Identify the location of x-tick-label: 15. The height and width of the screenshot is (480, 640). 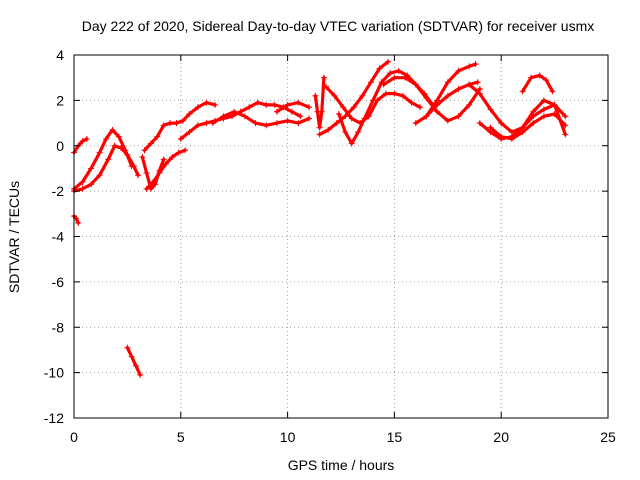
(395, 437).